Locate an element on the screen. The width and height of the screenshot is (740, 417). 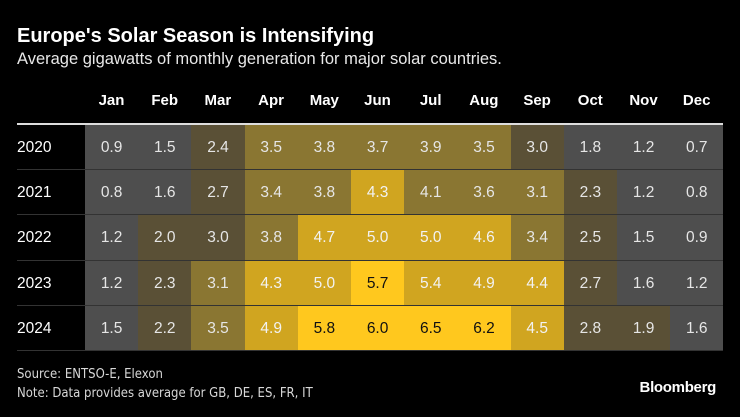
row-label: 2024 is located at coordinates (34, 328).